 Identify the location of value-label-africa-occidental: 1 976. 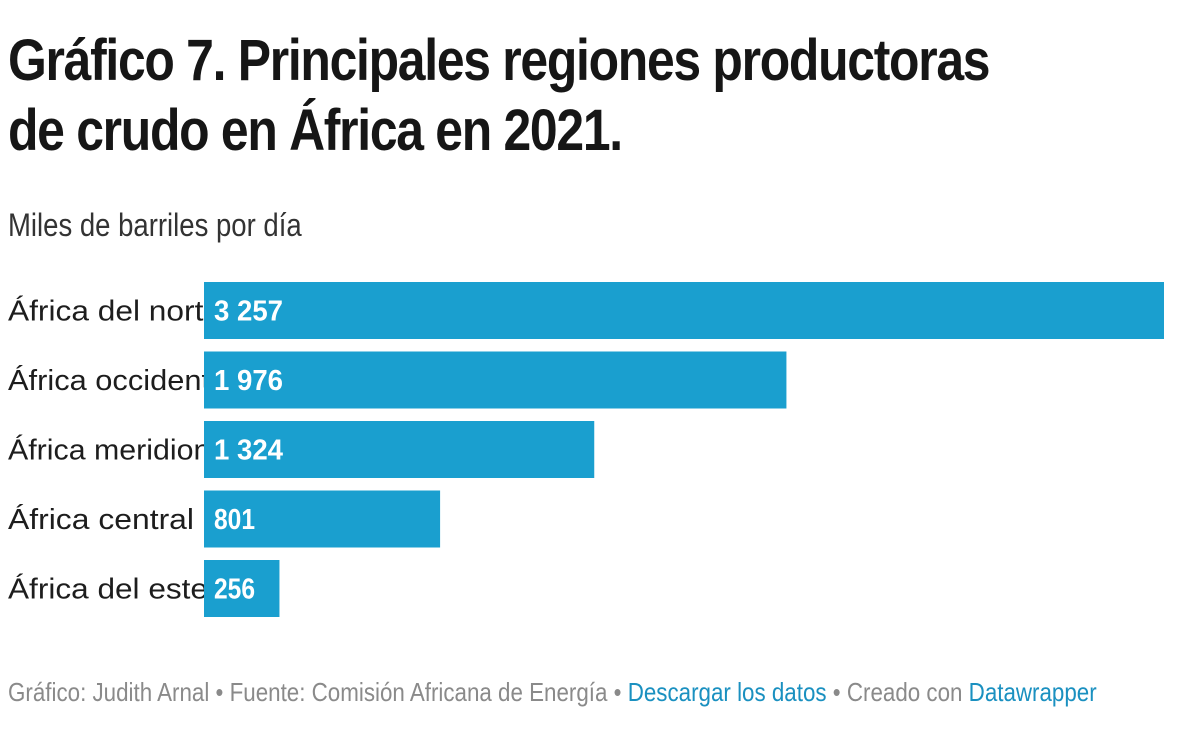
(248, 381).